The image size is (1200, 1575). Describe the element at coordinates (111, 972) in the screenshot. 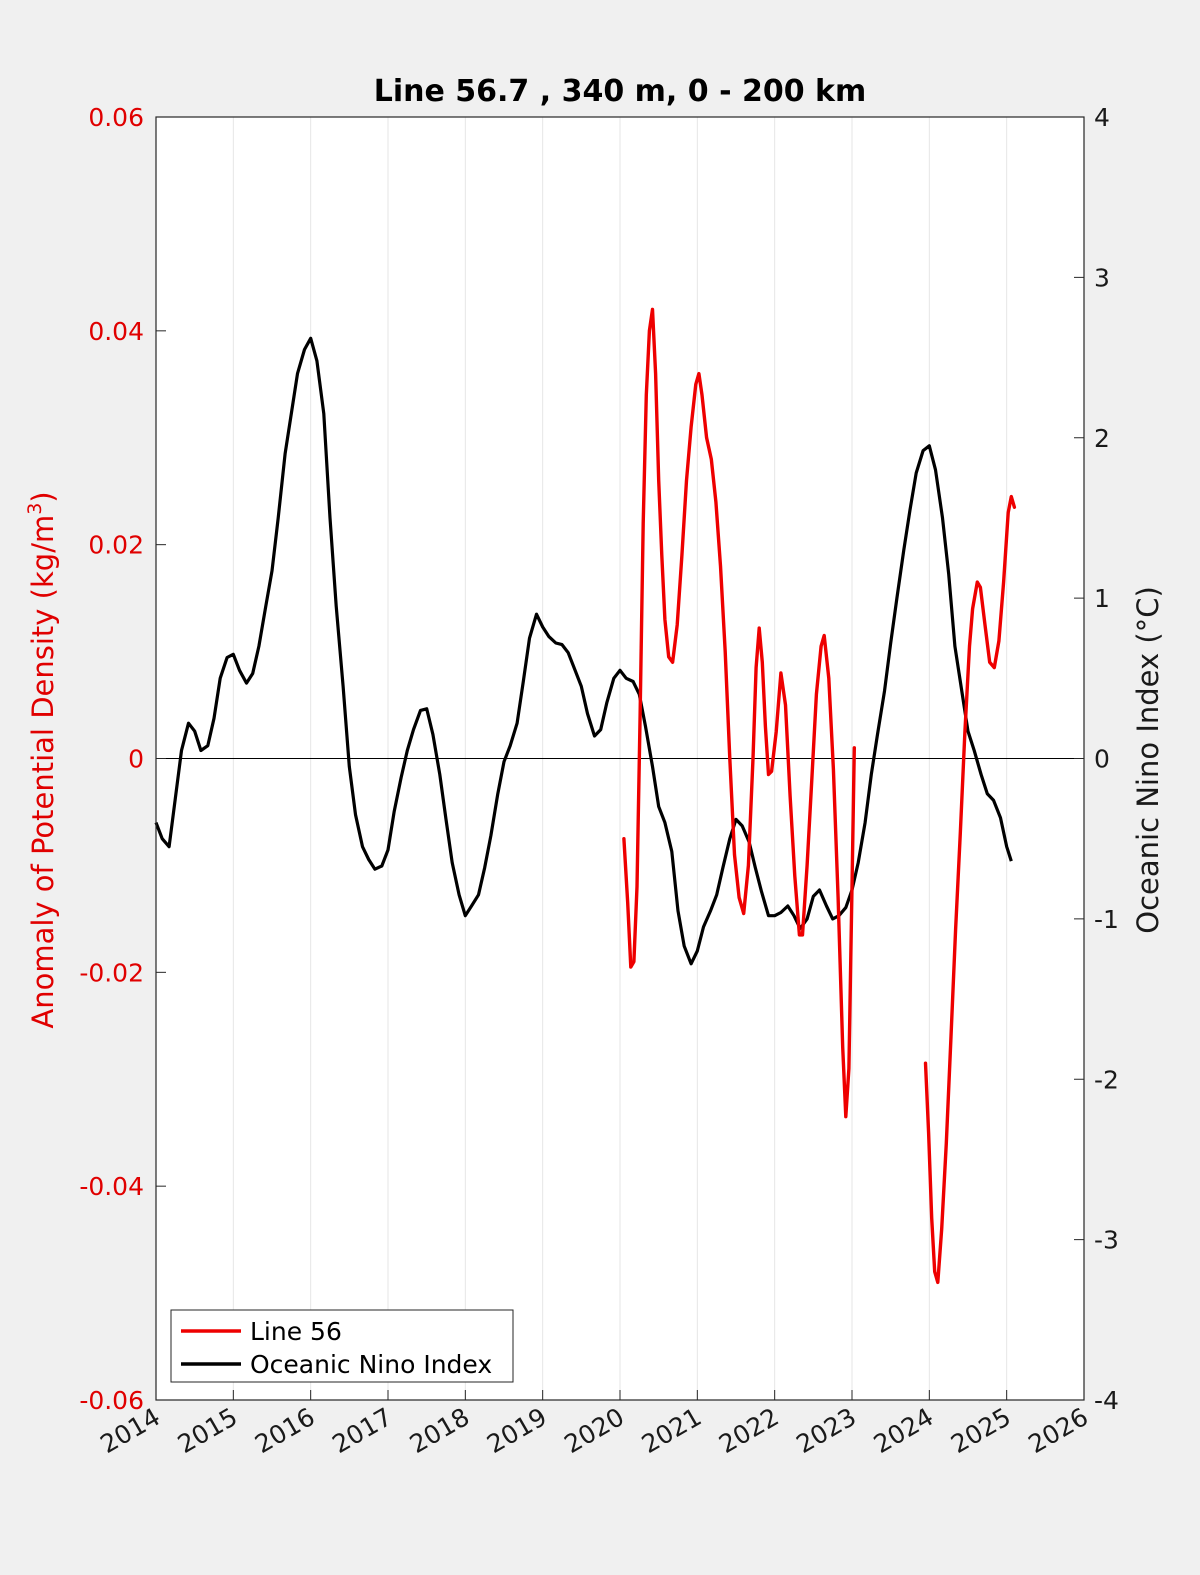

I see `y-left-tick-label: -0.02` at that location.